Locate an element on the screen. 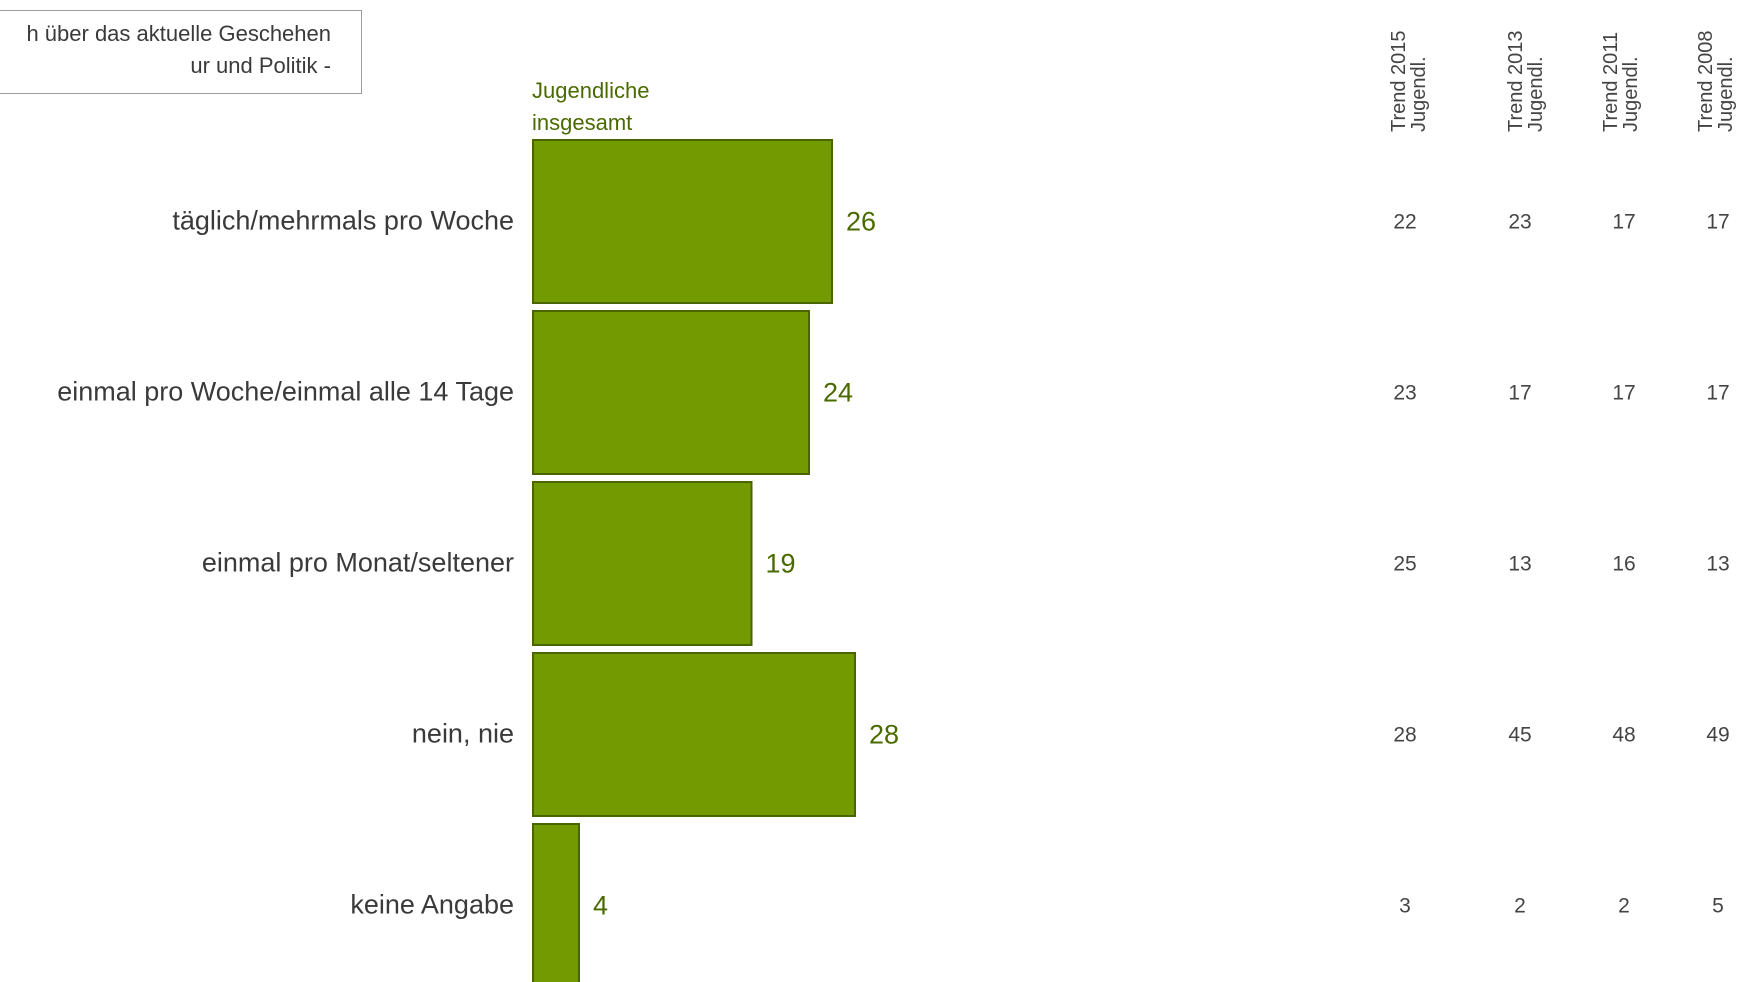 This screenshot has width=1748, height=982. category-label: keine Angabe is located at coordinates (432, 905).